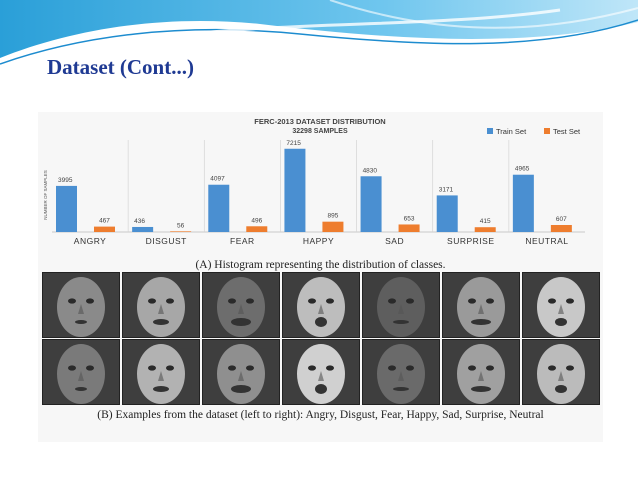  I want to click on tick-label-disgust: DISGUST, so click(166, 241).